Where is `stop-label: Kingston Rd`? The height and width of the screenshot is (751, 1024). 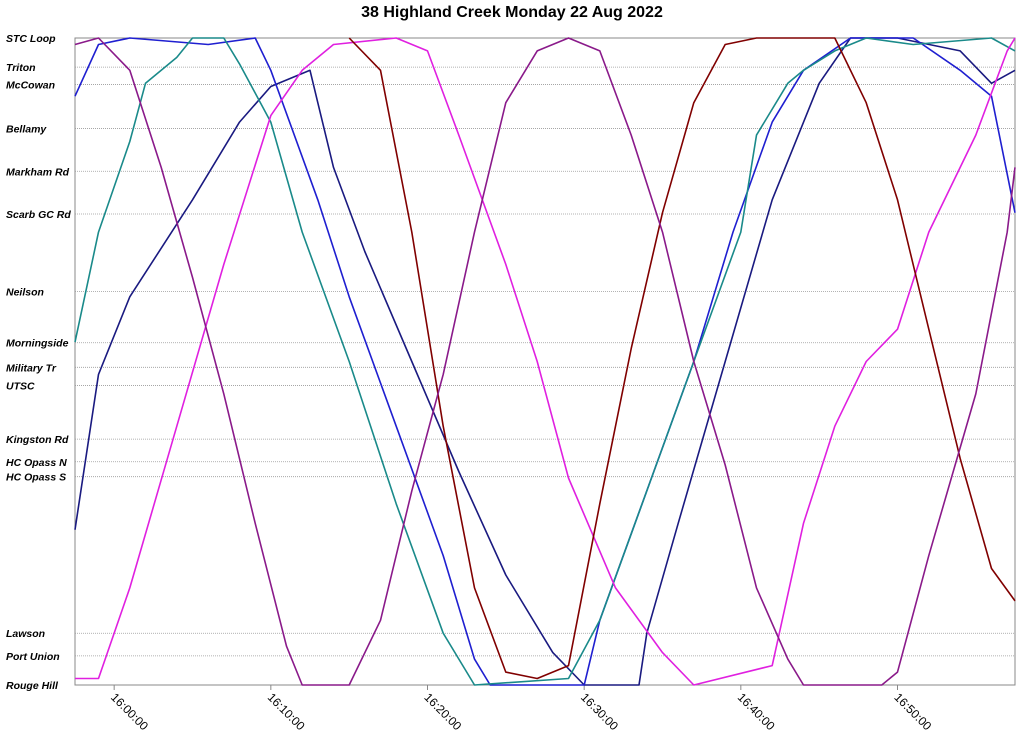 stop-label: Kingston Rd is located at coordinates (37, 440).